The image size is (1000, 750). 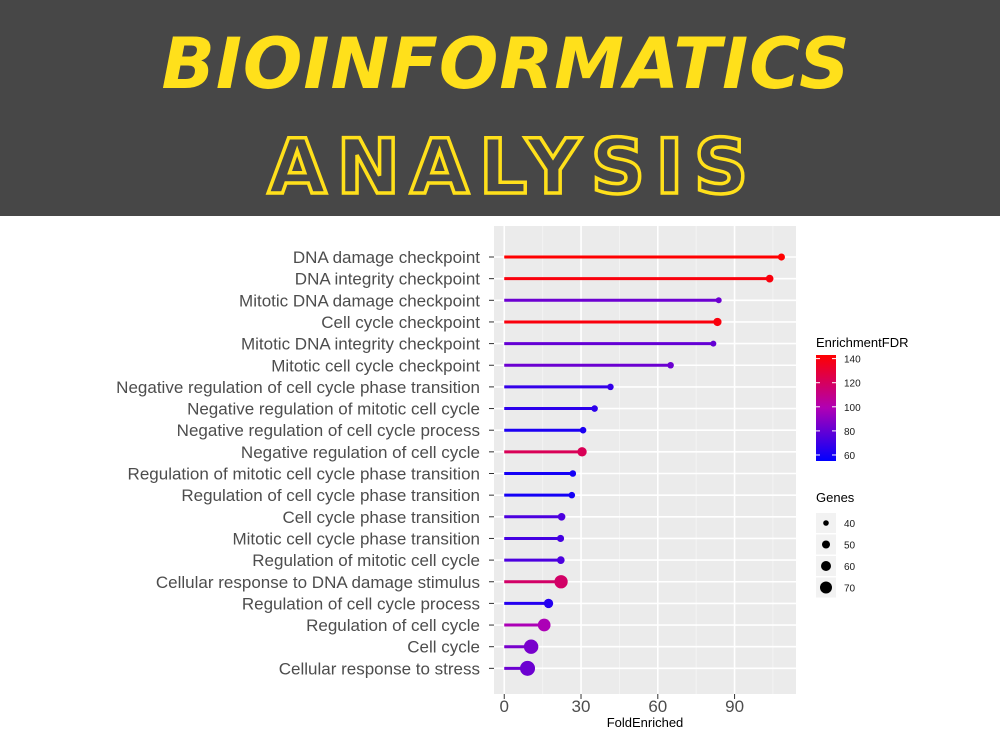 What do you see at coordinates (360, 452) in the screenshot?
I see `y-tick-label: Negative regulation of cell cycle` at bounding box center [360, 452].